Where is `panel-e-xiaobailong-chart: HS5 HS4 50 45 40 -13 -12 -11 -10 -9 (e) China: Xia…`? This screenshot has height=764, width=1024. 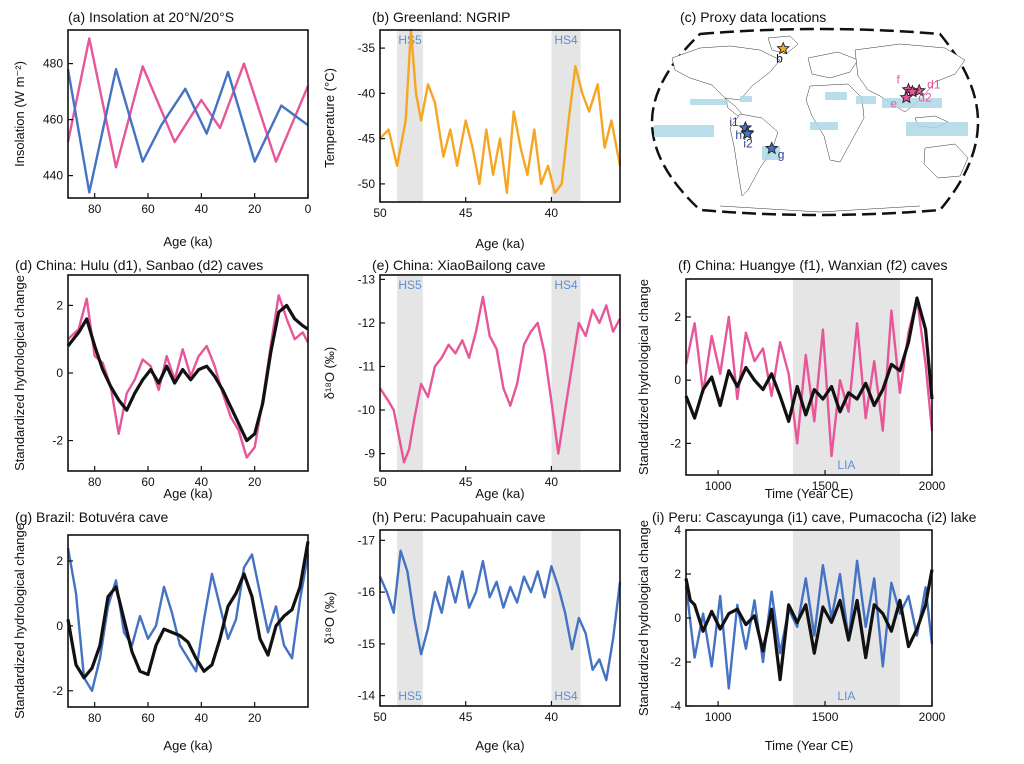
panel-e-xiaobailong-chart: HS5 HS4 50 45 40 -13 -12 -11 -10 -9 (e) China: Xia… is located at coordinates (472, 379).